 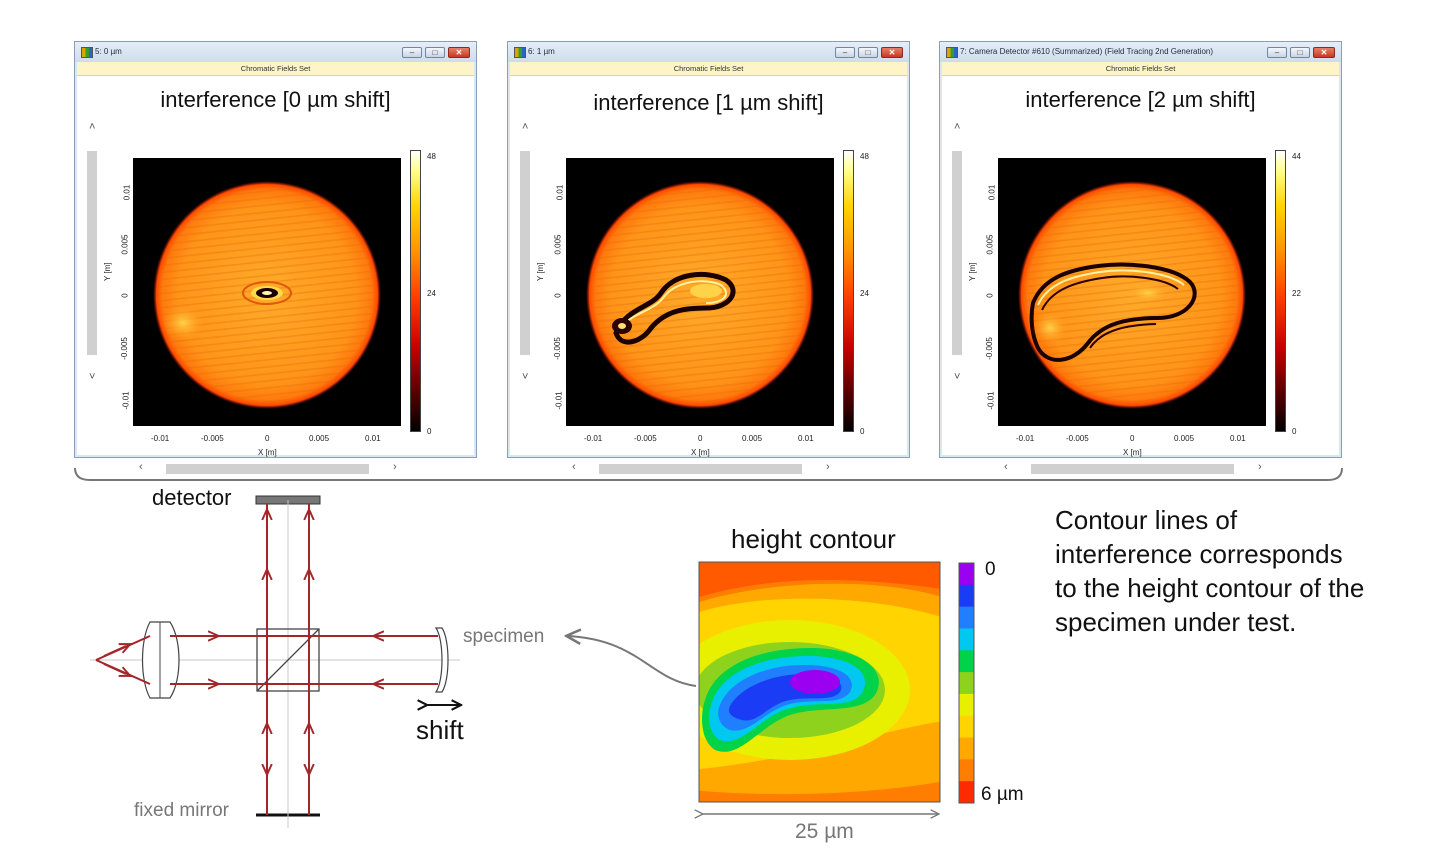 What do you see at coordinates (864, 156) in the screenshot?
I see `colorbar-tick: 48` at bounding box center [864, 156].